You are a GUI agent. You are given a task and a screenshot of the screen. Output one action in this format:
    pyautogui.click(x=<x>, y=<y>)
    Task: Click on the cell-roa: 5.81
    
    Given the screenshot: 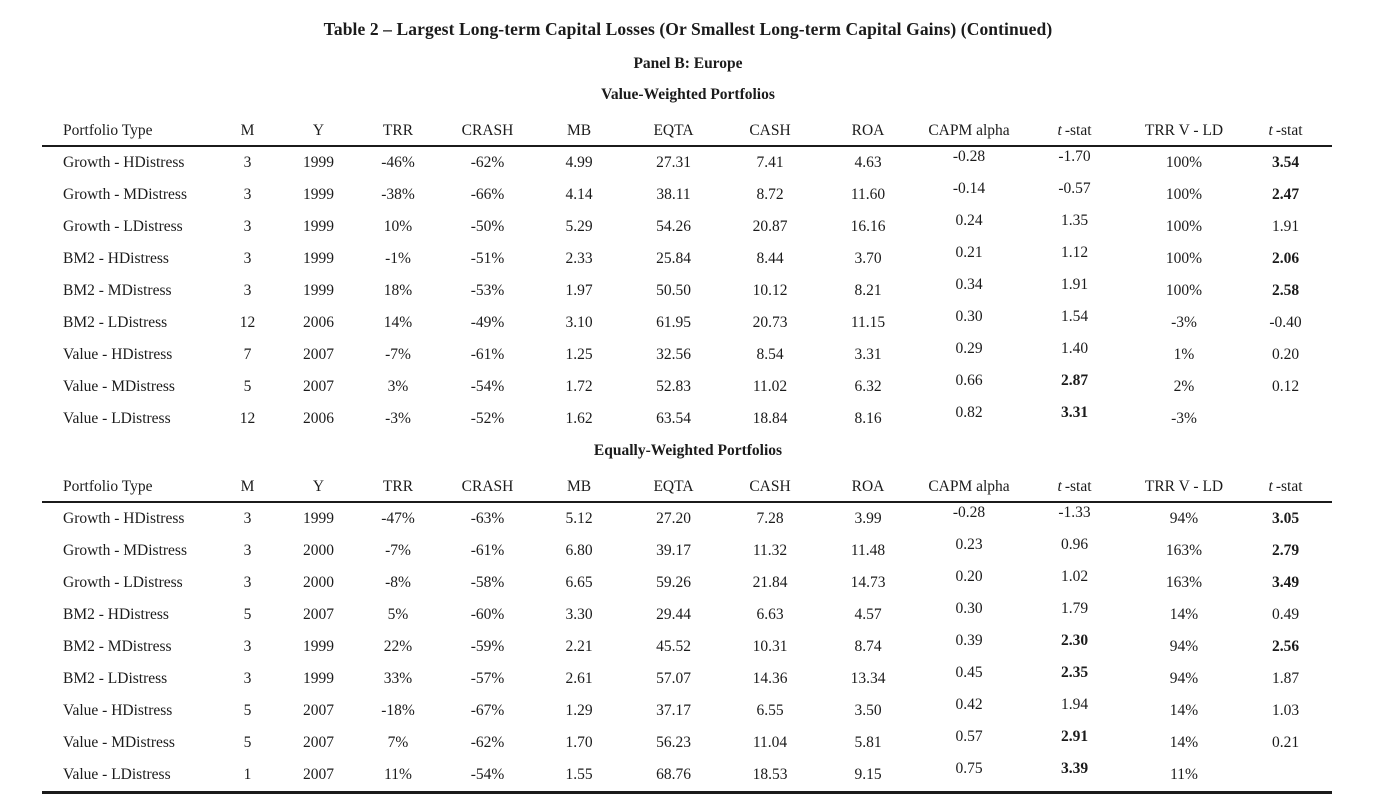 What is the action you would take?
    pyautogui.click(x=868, y=743)
    